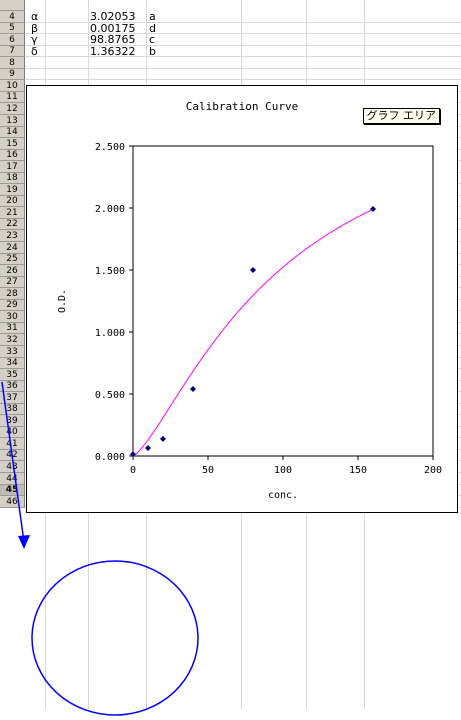 This screenshot has width=461, height=720. Describe the element at coordinates (12, 271) in the screenshot. I see `row-header: 26` at that location.